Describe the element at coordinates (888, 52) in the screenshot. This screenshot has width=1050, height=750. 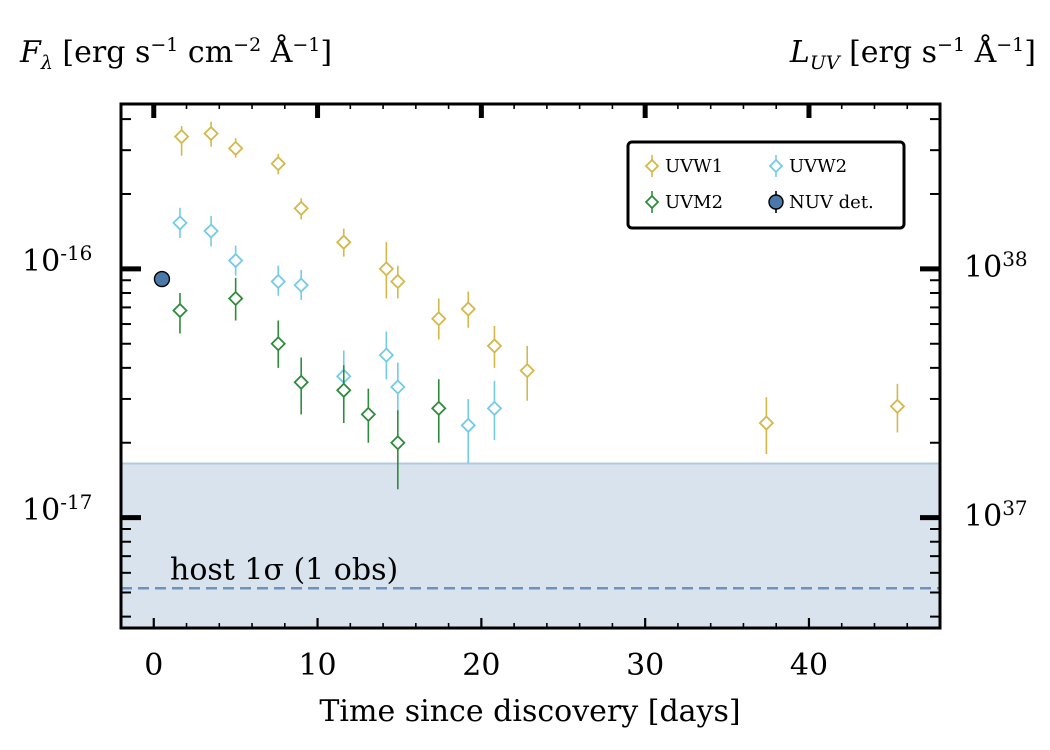
I see `y-right-unit: [erg s` at that location.